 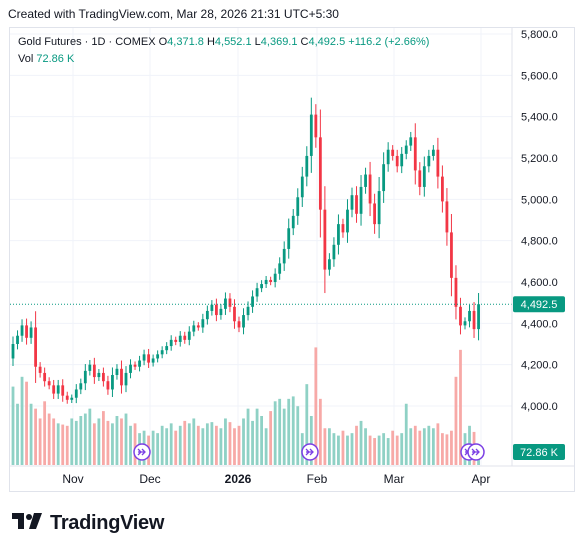 What do you see at coordinates (26, 59) in the screenshot?
I see `volume-label: Vol` at bounding box center [26, 59].